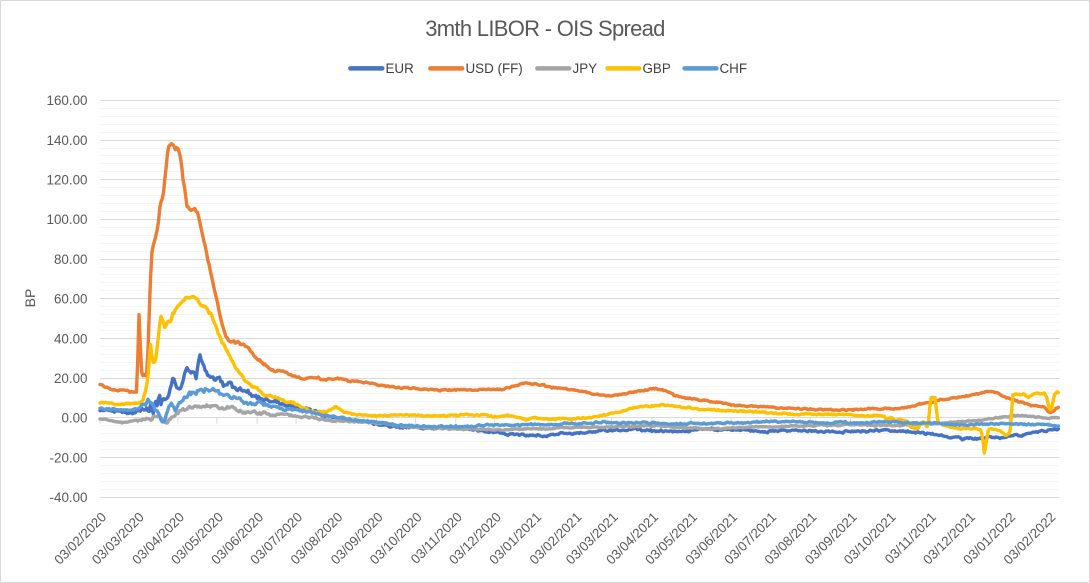  Describe the element at coordinates (585, 68) in the screenshot. I see `svg-text: JPY` at that location.